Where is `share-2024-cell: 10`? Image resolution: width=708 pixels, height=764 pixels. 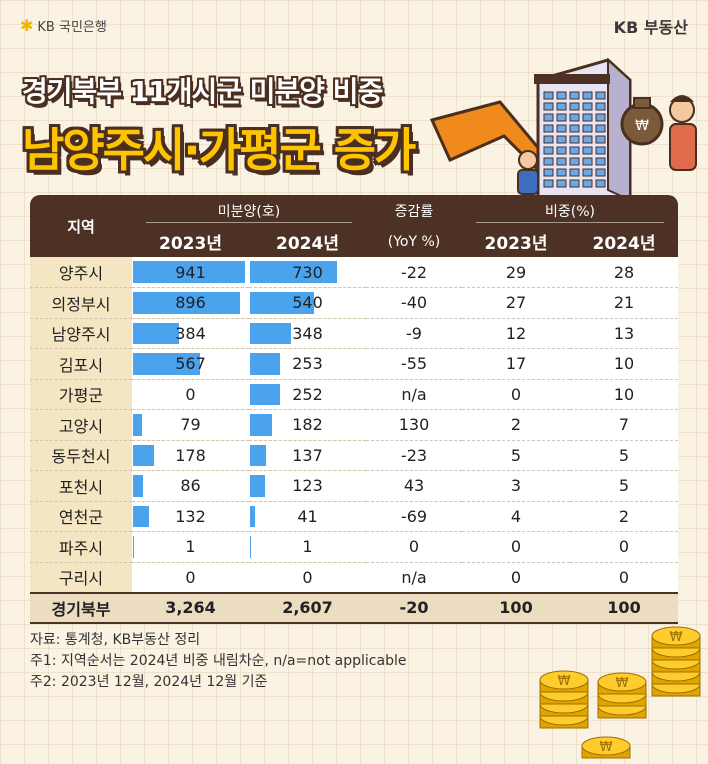 share-2024-cell: 10 is located at coordinates (624, 364).